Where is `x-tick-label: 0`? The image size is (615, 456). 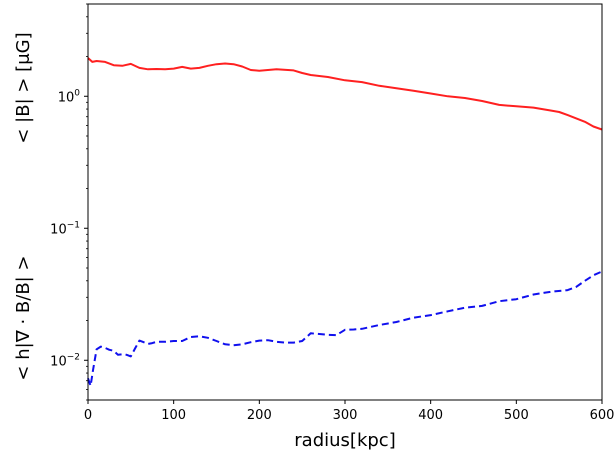
x-tick-label: 0 is located at coordinates (88, 415).